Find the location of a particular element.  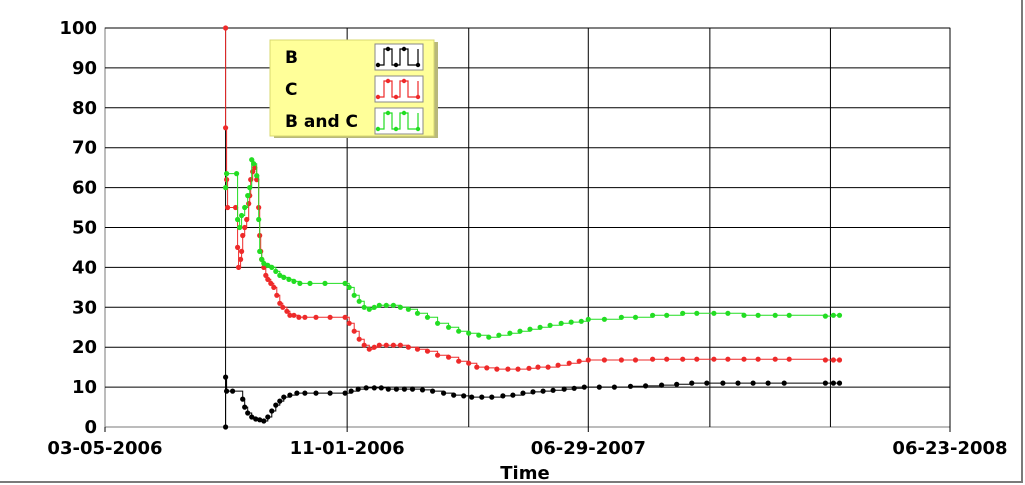

y-tick-label: 90 is located at coordinates (84, 68).